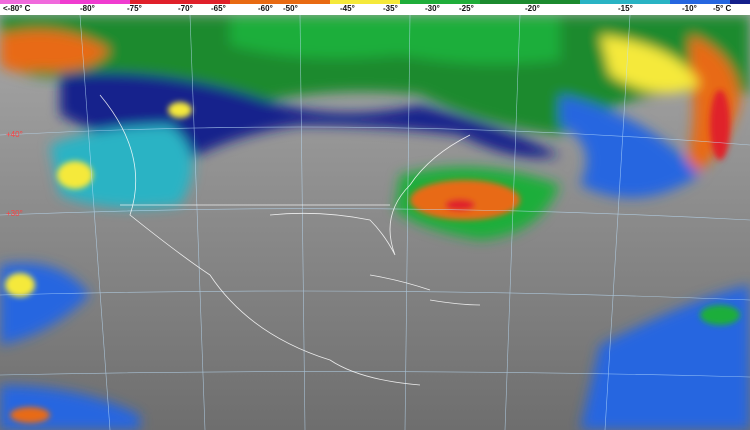  I want to click on legend-tick: -70°, so click(185, 8).